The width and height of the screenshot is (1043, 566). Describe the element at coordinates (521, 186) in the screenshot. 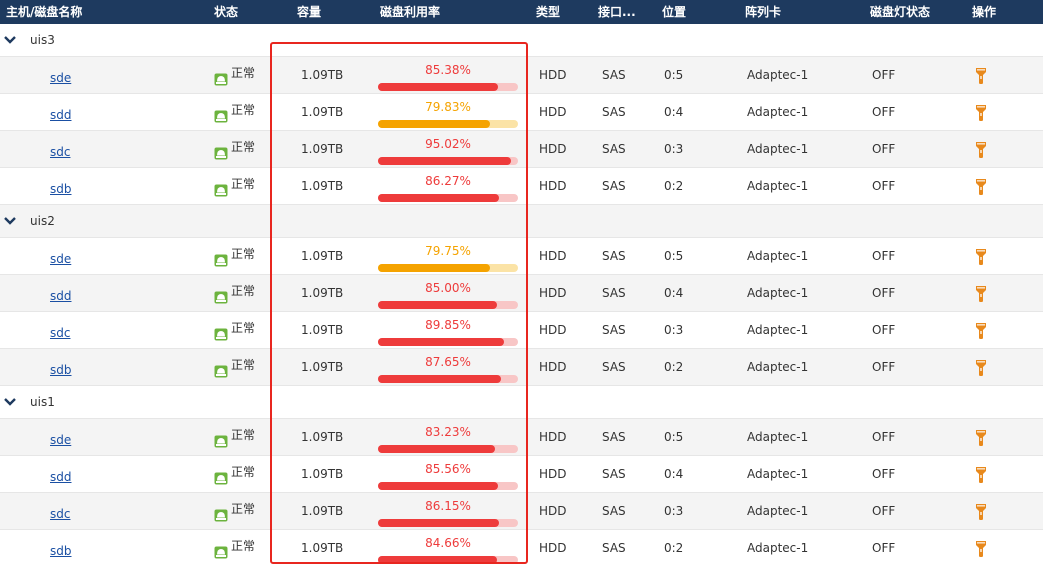

I see `table-row: sdb 正常 1.09TB 86.27% HDD SAS 0:2 Adaptec-1 OFF` at that location.